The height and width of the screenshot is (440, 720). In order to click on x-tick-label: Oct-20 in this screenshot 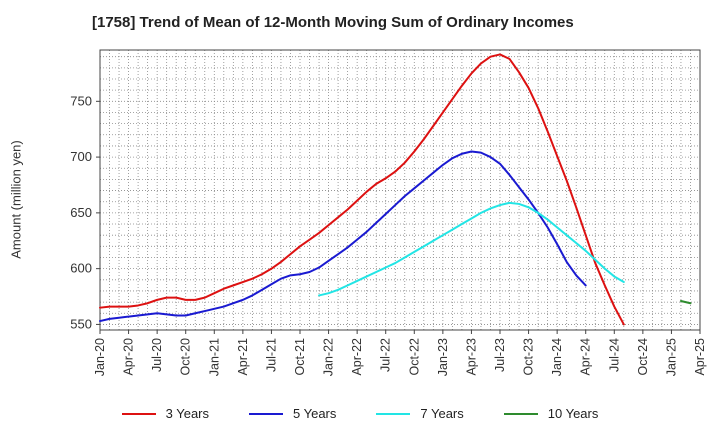, I will do `click(186, 357)`.